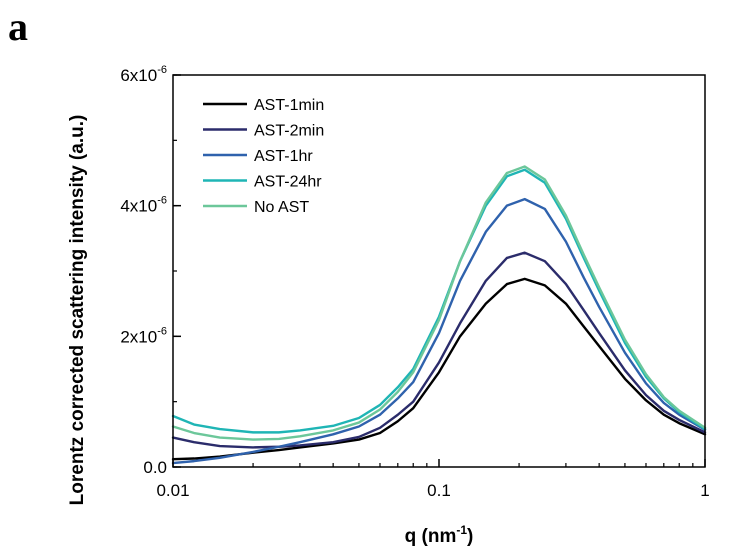 The image size is (753, 560). Describe the element at coordinates (288, 182) in the screenshot. I see `legend-label-4: AST-24hr` at that location.